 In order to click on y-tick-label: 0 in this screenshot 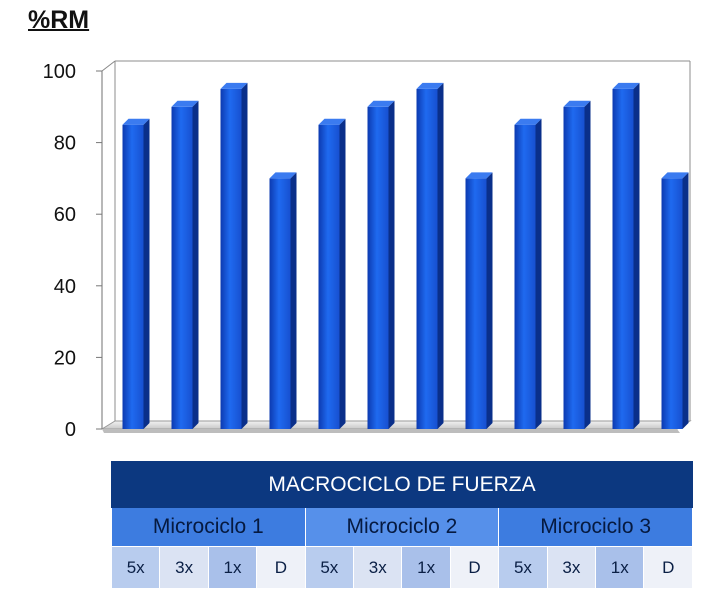, I will do `click(70, 430)`.